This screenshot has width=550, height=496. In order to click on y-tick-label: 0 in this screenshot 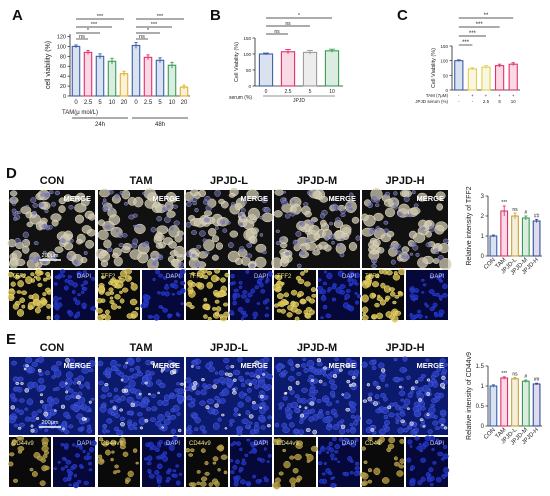, I will do `click(446, 90)`.